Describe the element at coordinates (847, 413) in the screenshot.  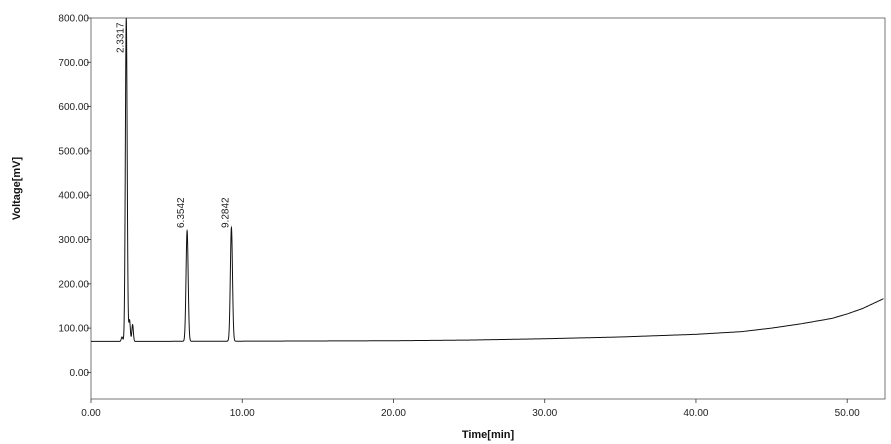
I see `x-tick-label: 50.00` at that location.